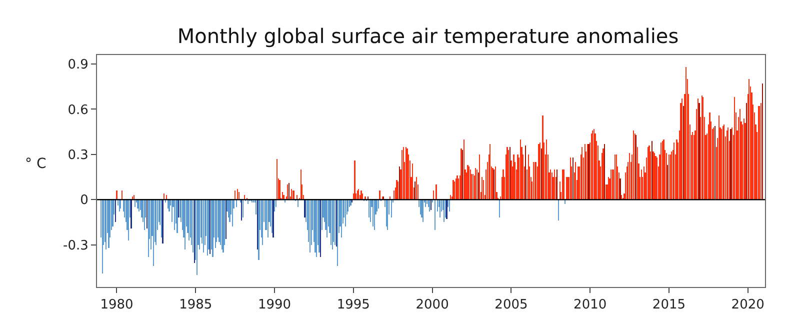  What do you see at coordinates (511, 305) in the screenshot?
I see `x-tick-label: 2005` at bounding box center [511, 305].